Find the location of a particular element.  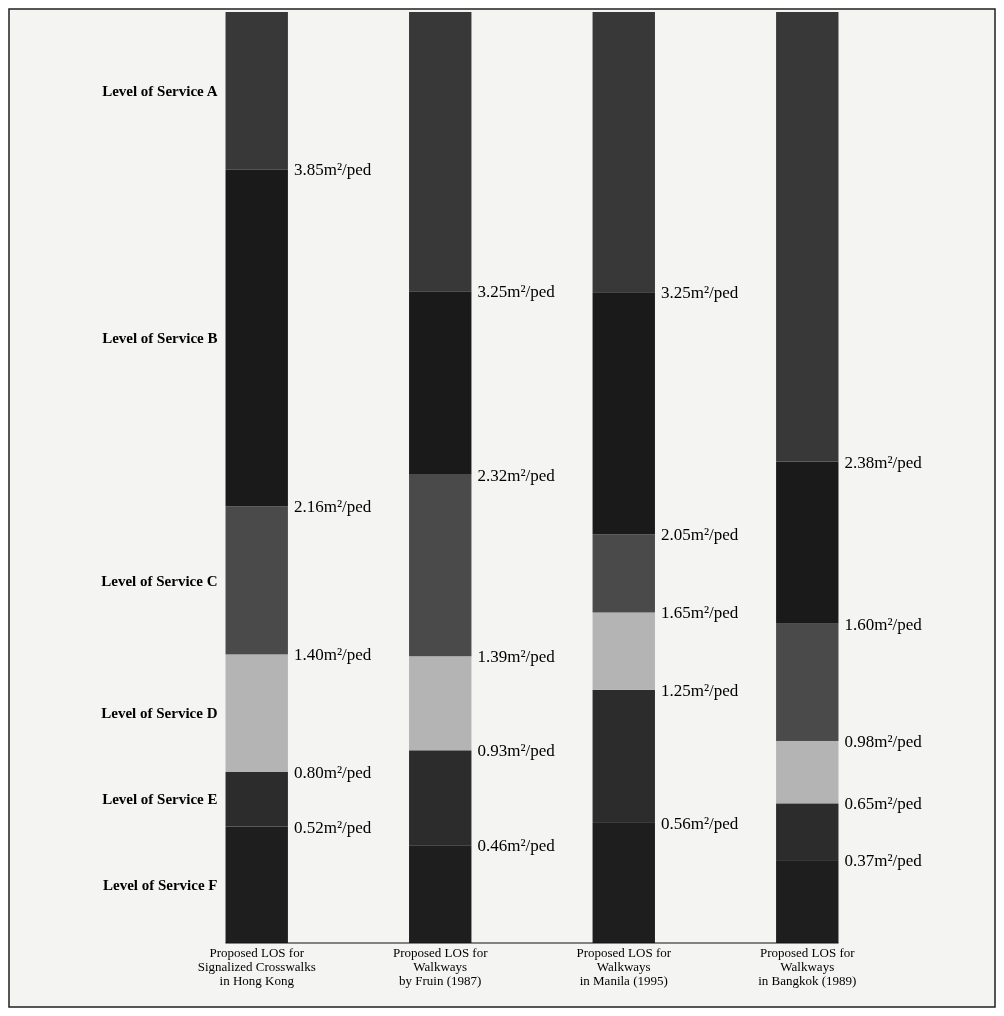

x-tick-label: Proposed LOS for Signalized Crosswalks in Hong Kong is located at coordinates (256, 966).